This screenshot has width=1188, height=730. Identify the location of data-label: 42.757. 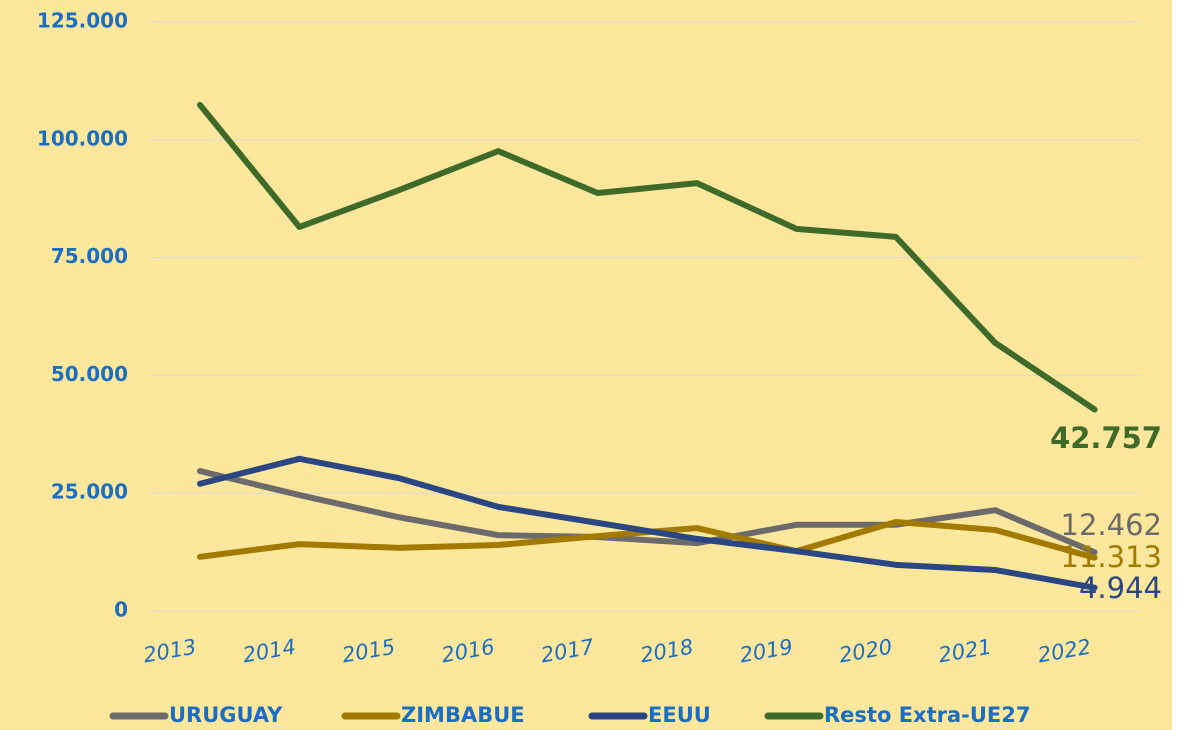
(1106, 438).